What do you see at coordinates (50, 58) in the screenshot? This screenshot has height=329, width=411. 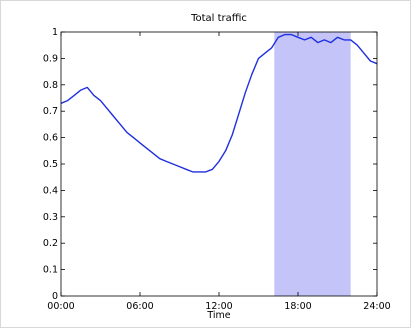 I see `y-tick-label: 0.9` at bounding box center [50, 58].